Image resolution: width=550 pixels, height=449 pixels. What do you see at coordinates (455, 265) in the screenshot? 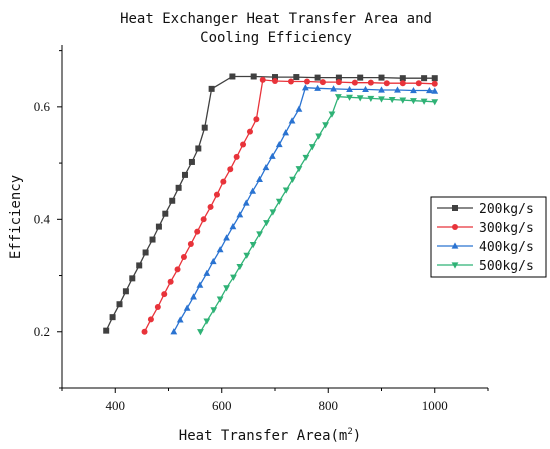
I see `legend-marker` at bounding box center [455, 265].